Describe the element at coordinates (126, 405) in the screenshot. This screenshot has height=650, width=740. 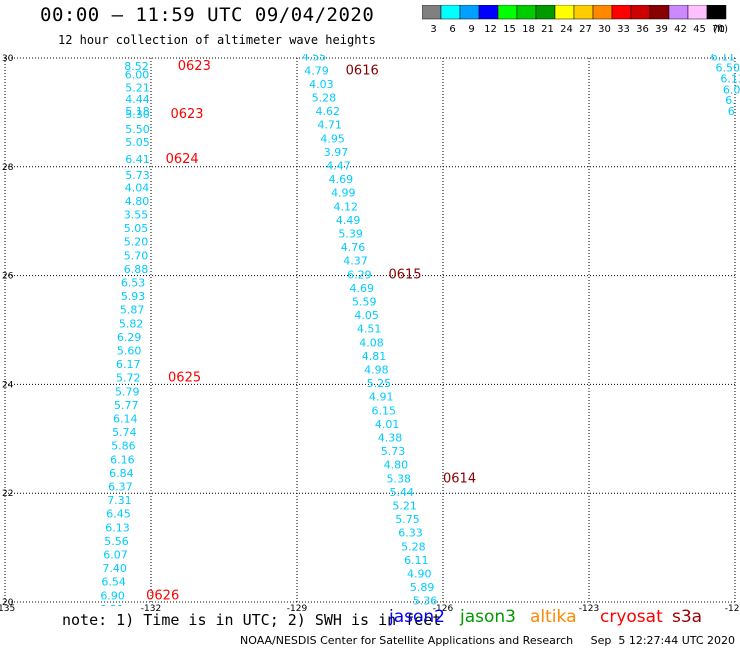
I see `wave-height-value: 5.77` at that location.